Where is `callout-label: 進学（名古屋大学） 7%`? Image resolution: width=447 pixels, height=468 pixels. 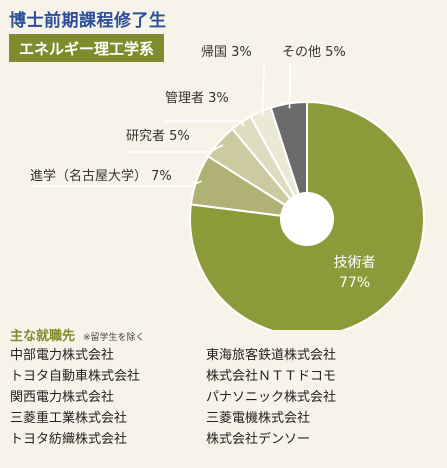
callout-label: 進学（名古屋大学） 7% is located at coordinates (101, 176).